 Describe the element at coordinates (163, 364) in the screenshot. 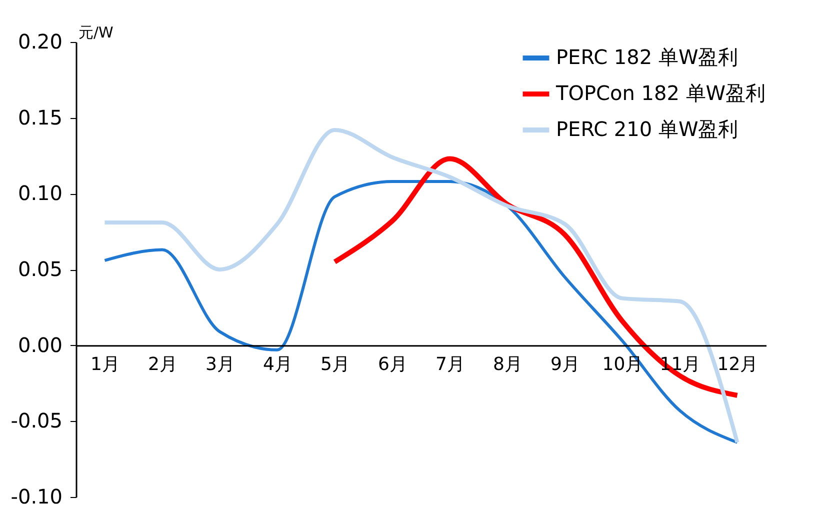

I see `x-tick-label: 2月` at that location.